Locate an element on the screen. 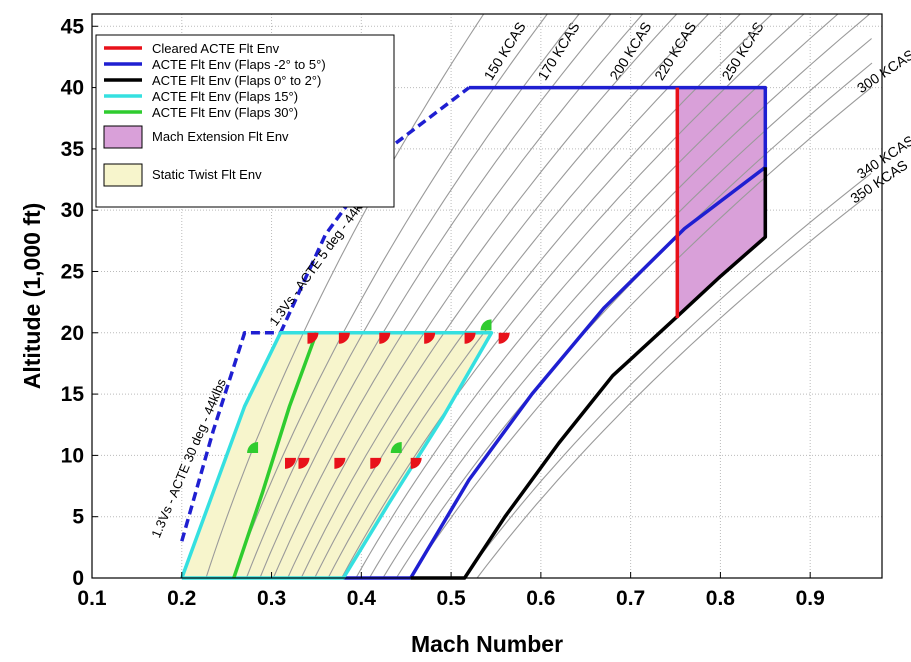 Image resolution: width=911 pixels, height=662 pixels. y-axis-title: Altitude (1,000 ft) is located at coordinates (32, 296).